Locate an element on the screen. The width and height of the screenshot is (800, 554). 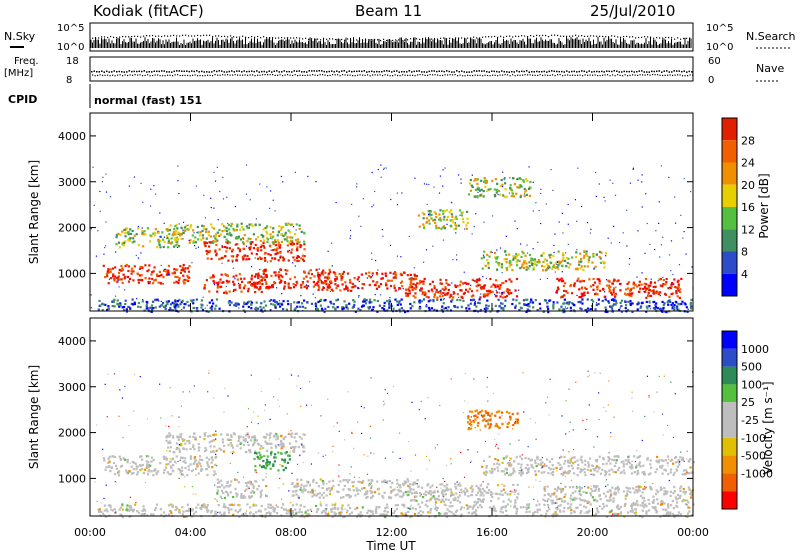
nave-point is located at coordinates (103, 75).